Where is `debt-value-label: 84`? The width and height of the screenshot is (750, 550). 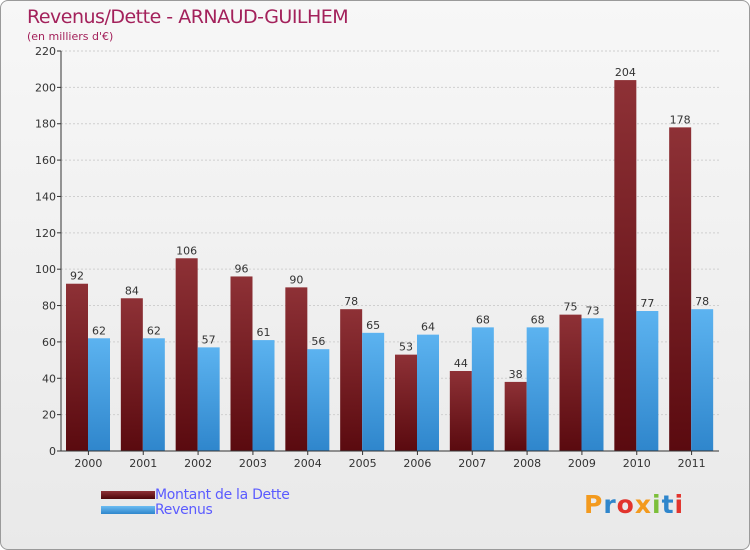
debt-value-label: 84 is located at coordinates (132, 290).